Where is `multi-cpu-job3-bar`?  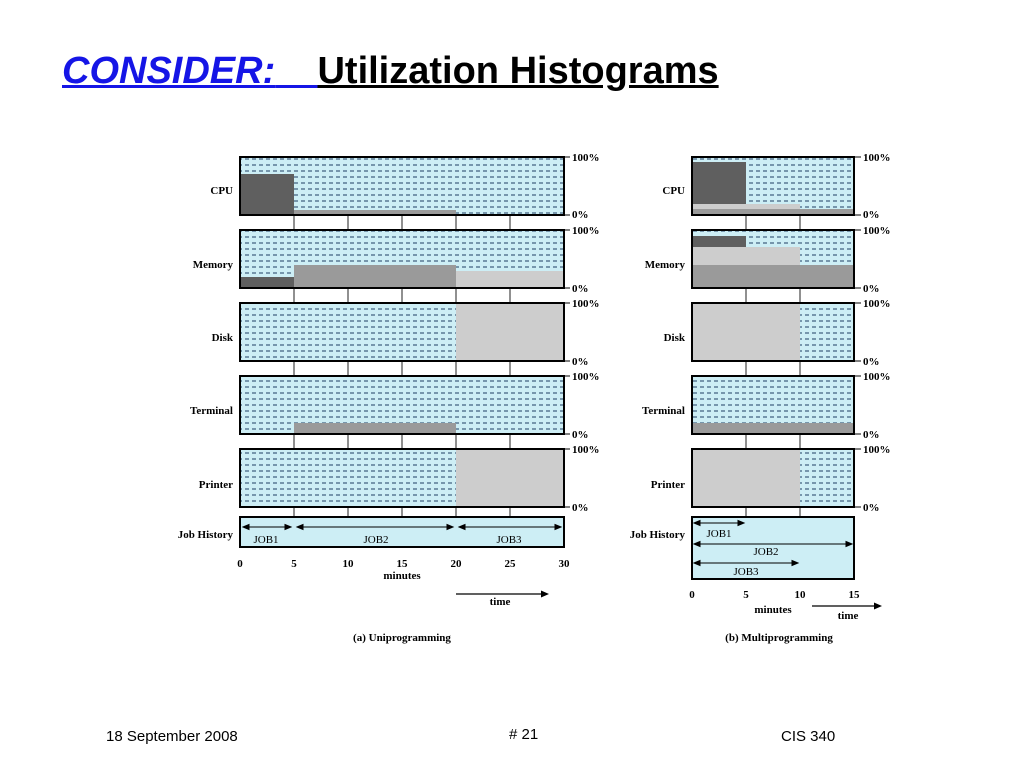 multi-cpu-job3-bar is located at coordinates (746, 206).